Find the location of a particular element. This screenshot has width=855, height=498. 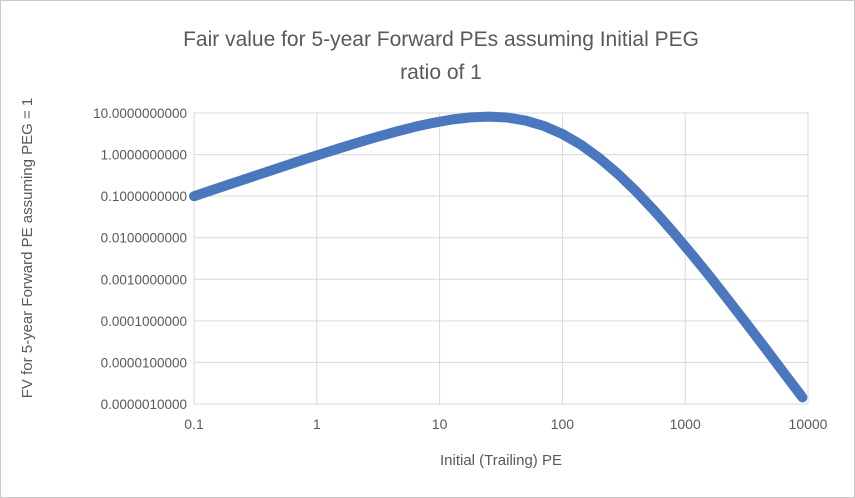

x-tick-label-5: 10000 is located at coordinates (808, 424).